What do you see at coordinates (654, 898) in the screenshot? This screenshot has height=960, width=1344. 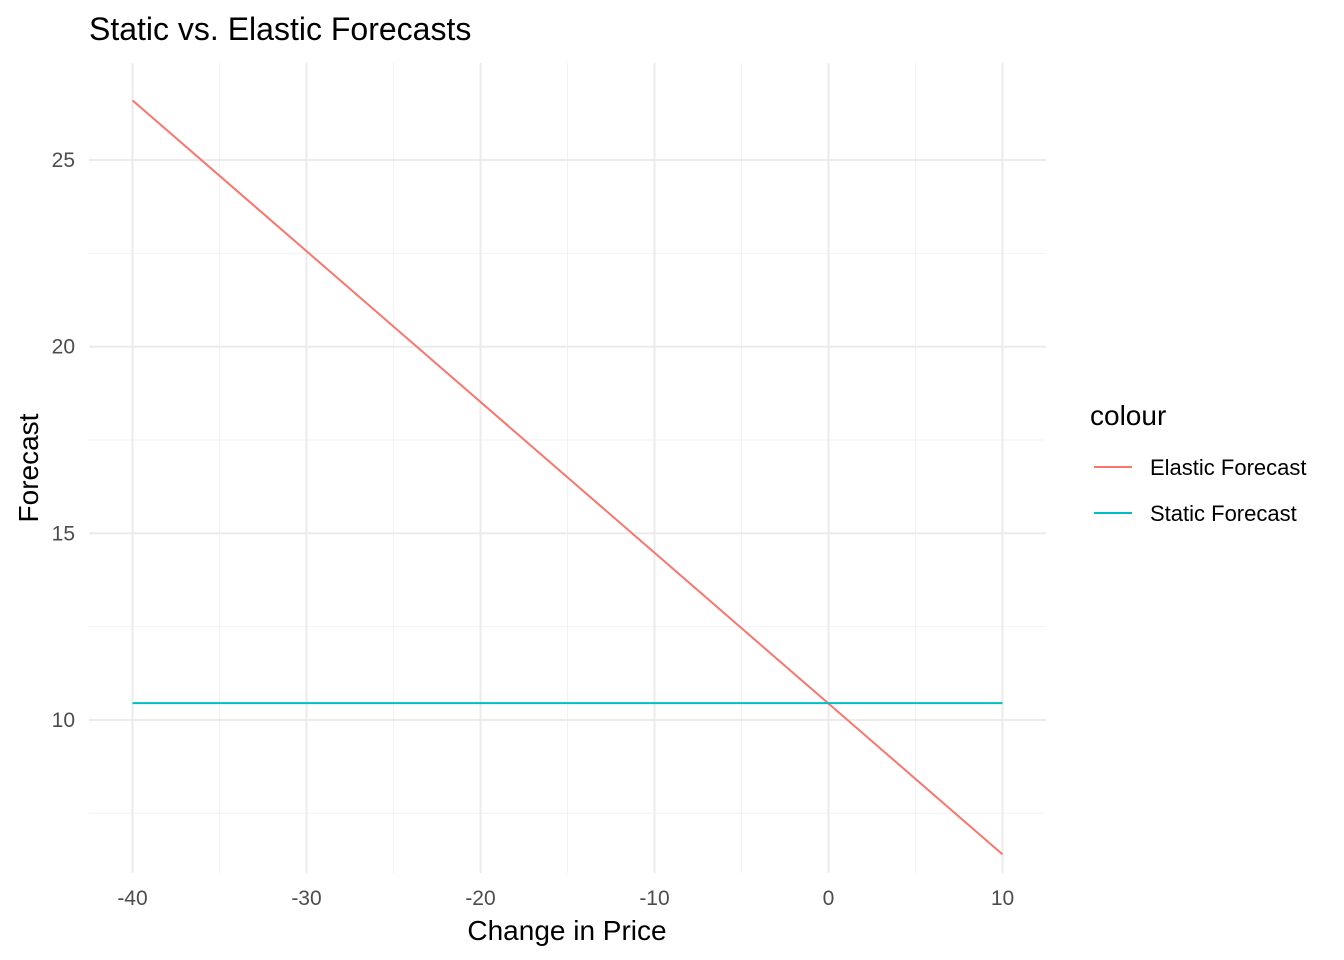 I see `x-tick-label: -10` at bounding box center [654, 898].